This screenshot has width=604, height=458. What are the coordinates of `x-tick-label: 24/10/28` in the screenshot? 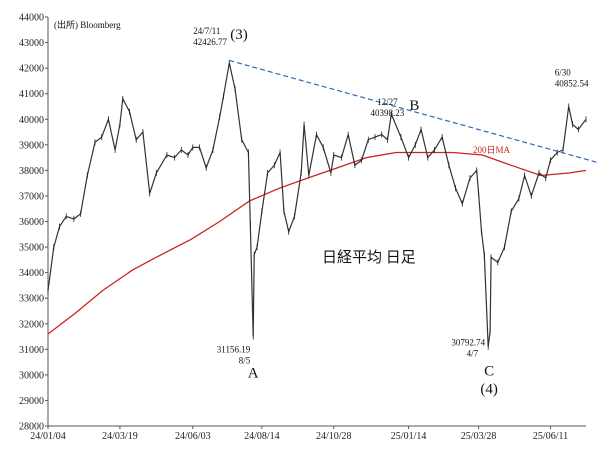 It's located at (334, 436).